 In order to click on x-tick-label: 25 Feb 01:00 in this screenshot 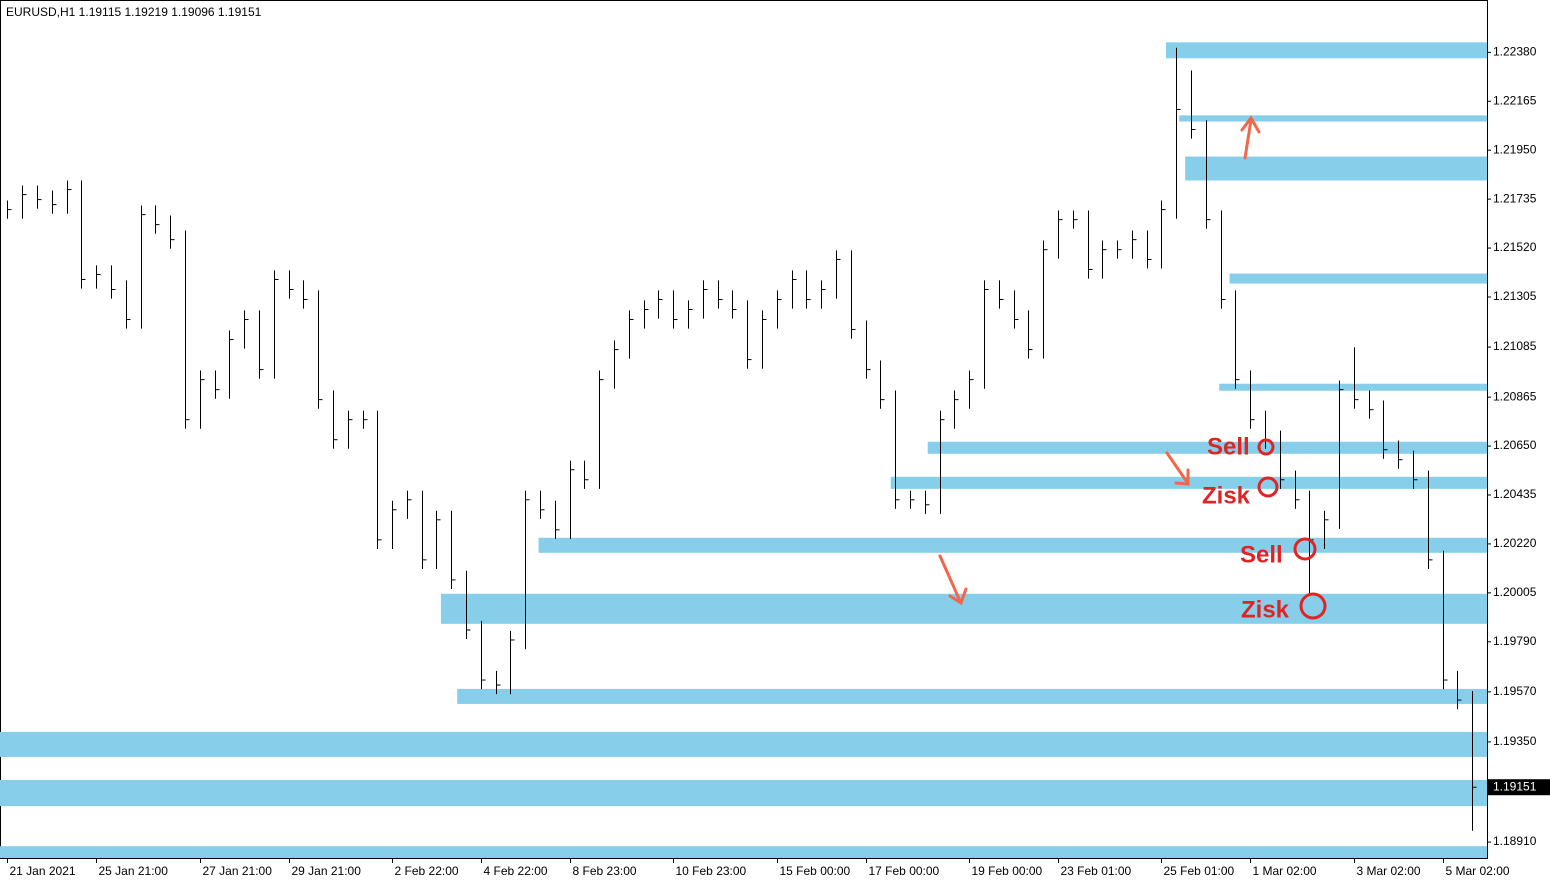, I will do `click(1199, 871)`.